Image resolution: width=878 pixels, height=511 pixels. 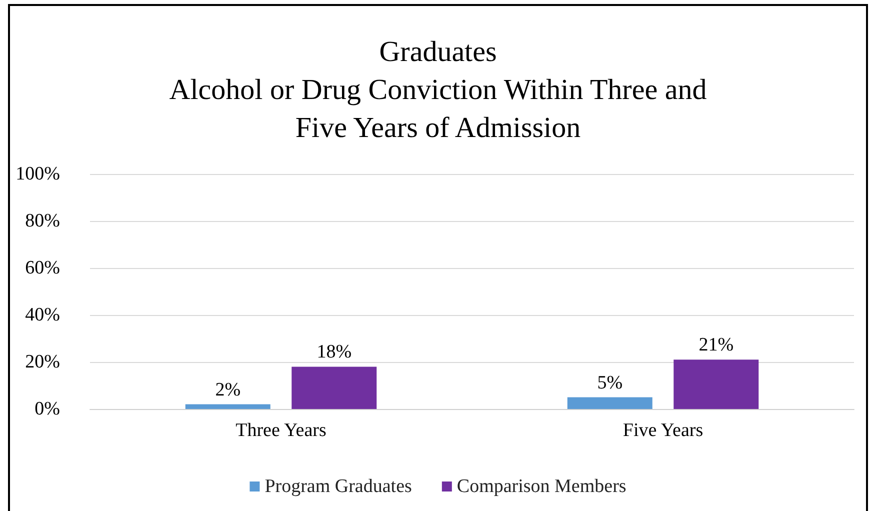 I want to click on y-tick-label: 0%, so click(x=47, y=409).